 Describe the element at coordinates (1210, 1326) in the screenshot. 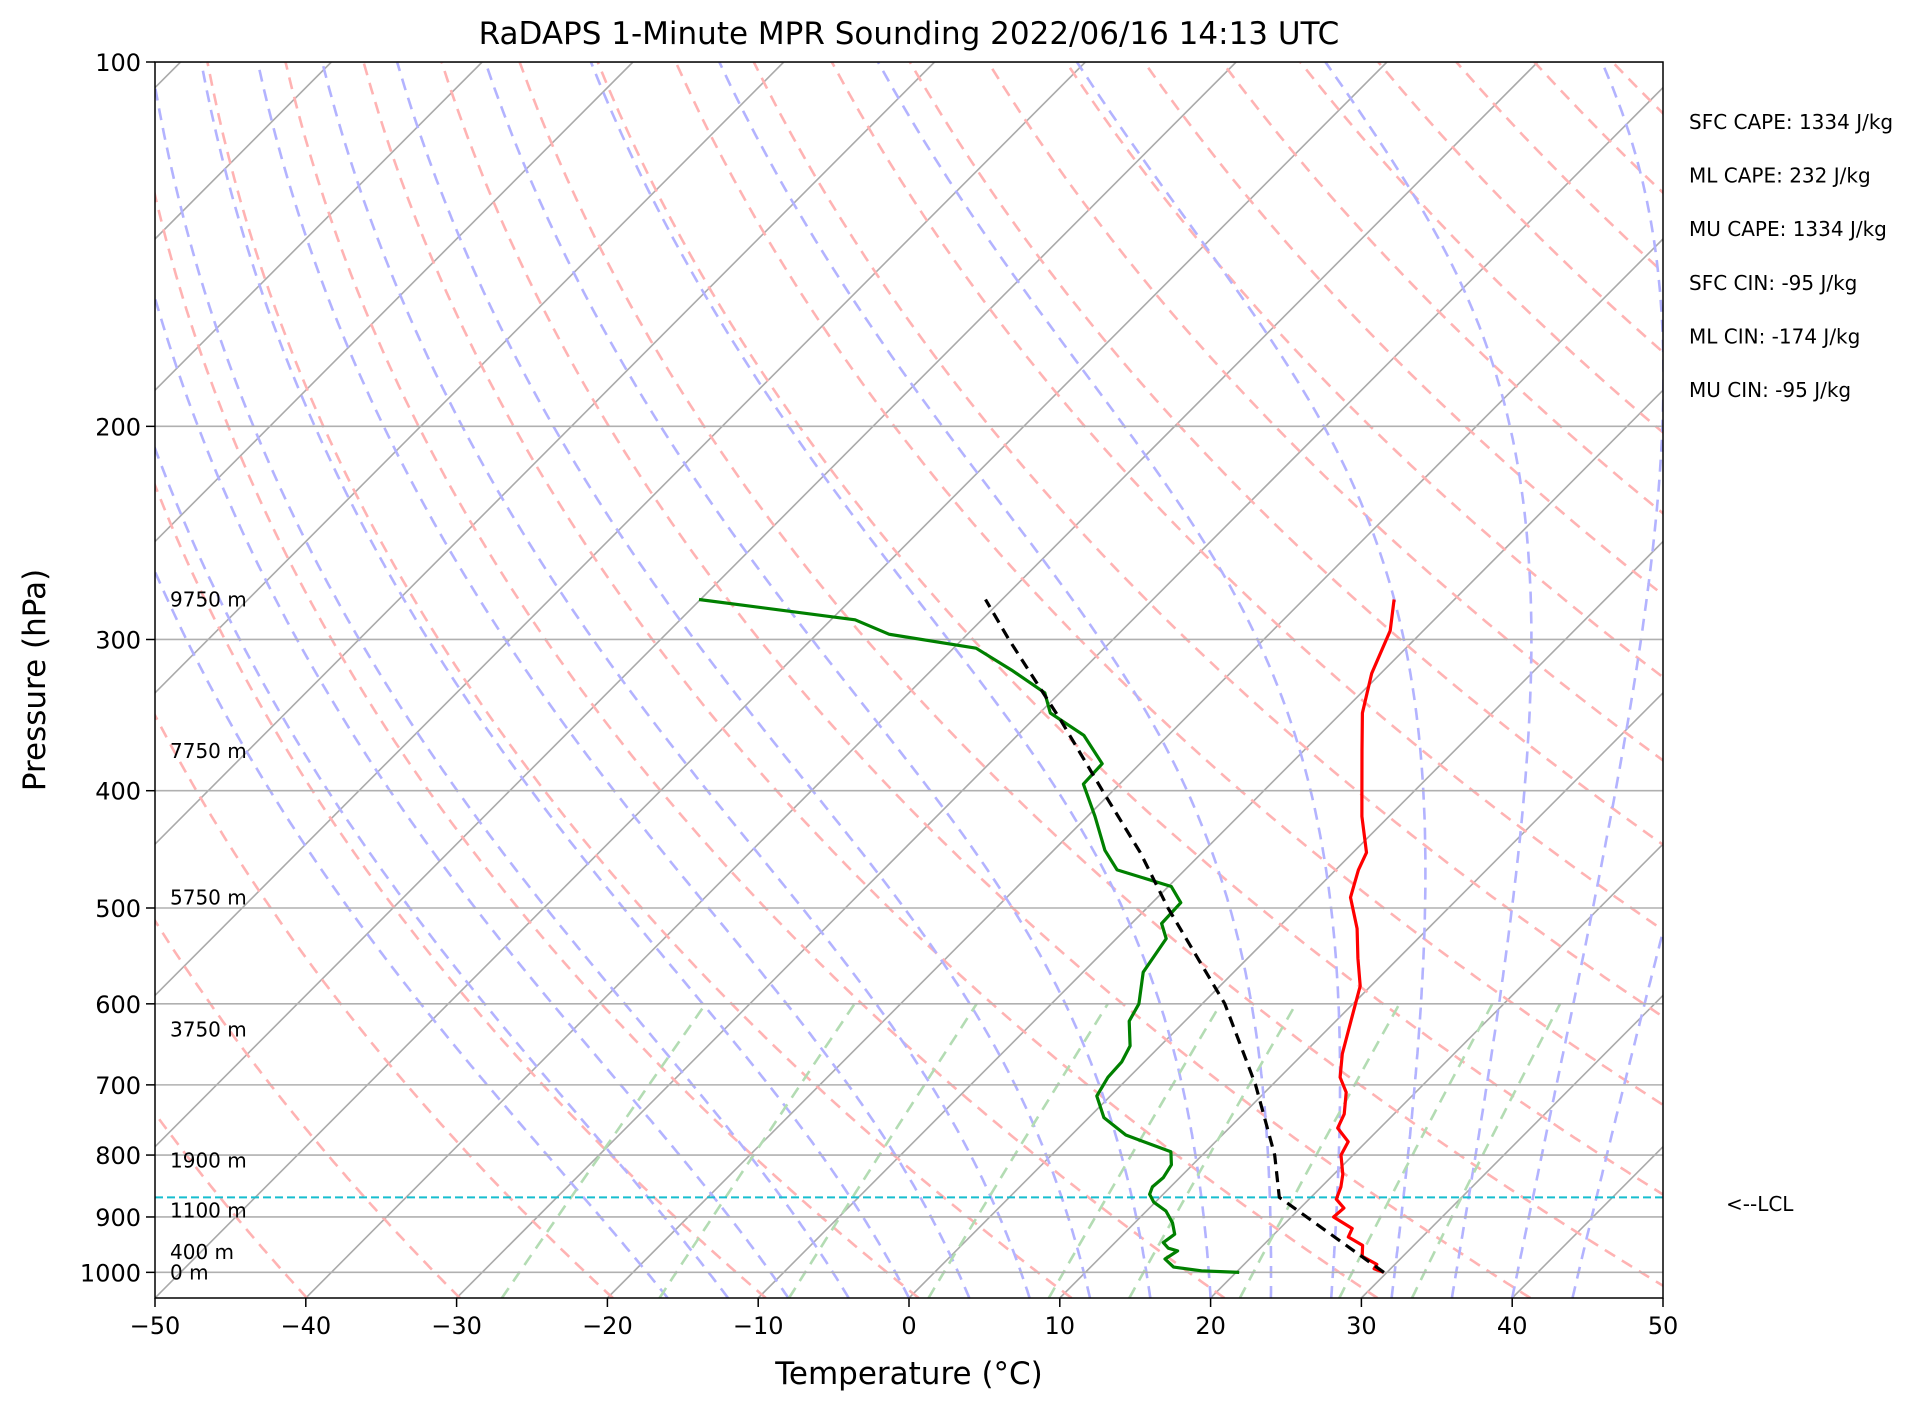

I see `x-tick-label: 20` at that location.